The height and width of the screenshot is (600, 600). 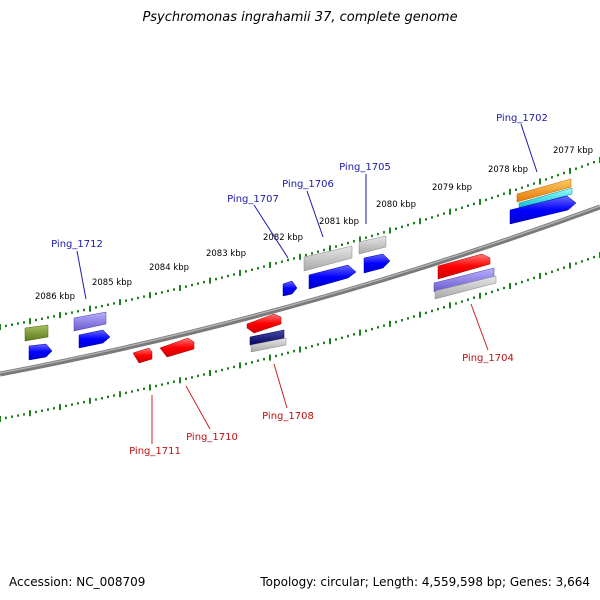 What do you see at coordinates (308, 184) in the screenshot?
I see `gene-label-ping-1706: Ping_1706` at bounding box center [308, 184].